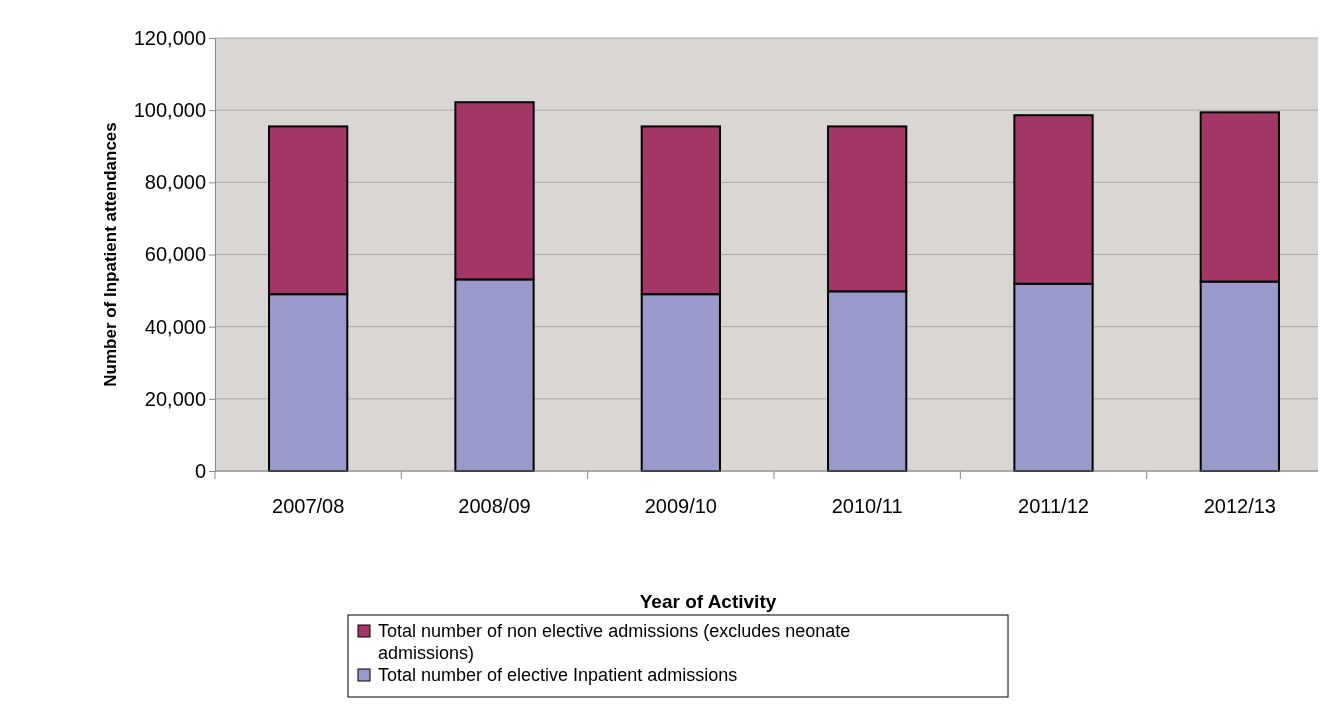 The height and width of the screenshot is (711, 1327). What do you see at coordinates (558, 675) in the screenshot?
I see `legend-label: Total number of elective Inpatient admissions` at bounding box center [558, 675].